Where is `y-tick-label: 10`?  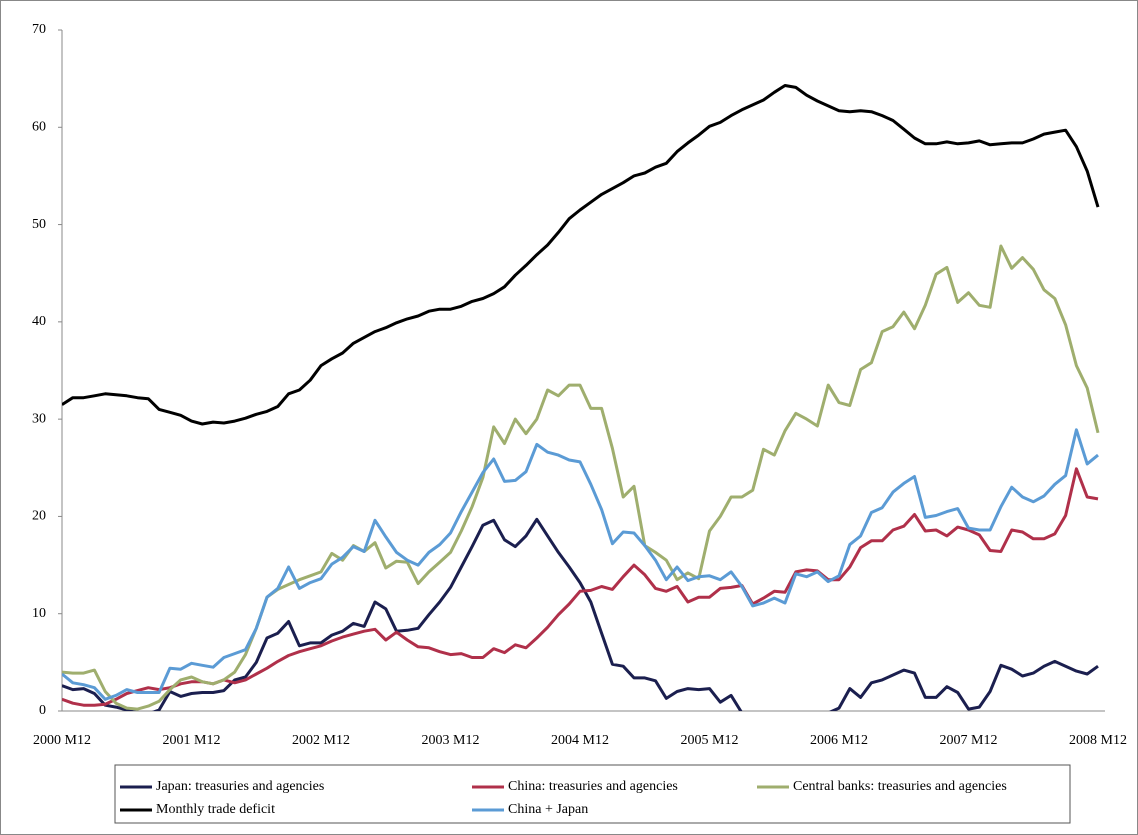 y-tick-label: 10 is located at coordinates (39, 613).